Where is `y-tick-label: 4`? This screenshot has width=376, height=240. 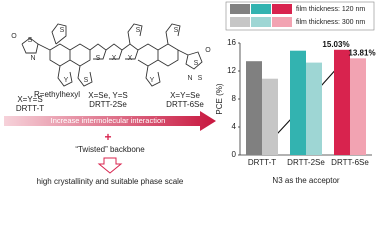
y-tick-label: 4 is located at coordinates (234, 126).